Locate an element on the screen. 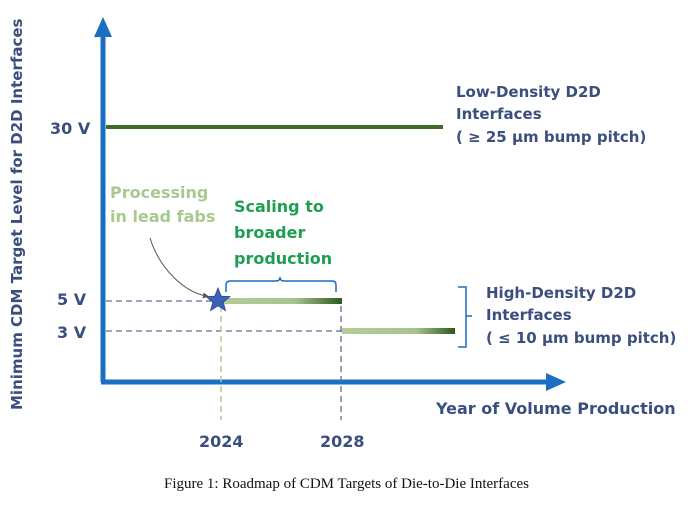  x-axis-arrowhead is located at coordinates (556, 382).